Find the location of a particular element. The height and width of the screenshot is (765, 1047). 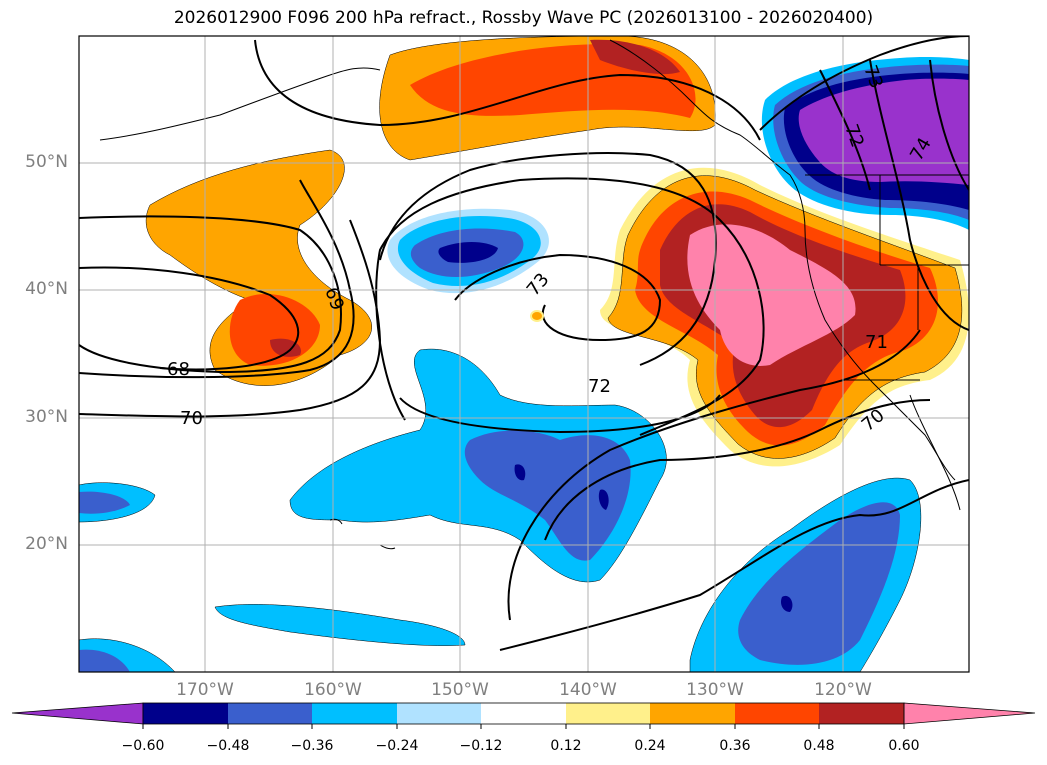

colorbar-tick-label: 0.48 is located at coordinates (819, 746).